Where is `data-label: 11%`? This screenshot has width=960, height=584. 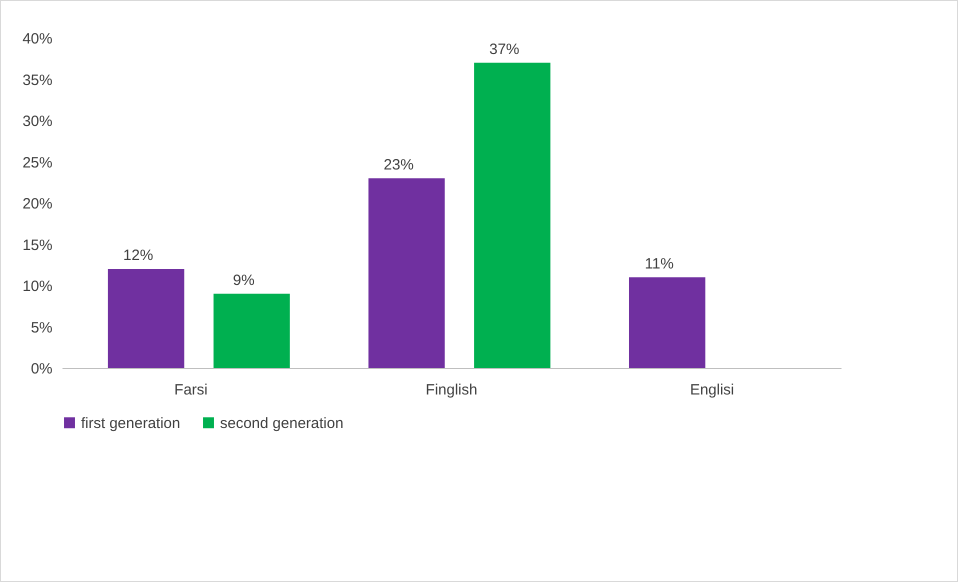
data-label: 11% is located at coordinates (659, 263).